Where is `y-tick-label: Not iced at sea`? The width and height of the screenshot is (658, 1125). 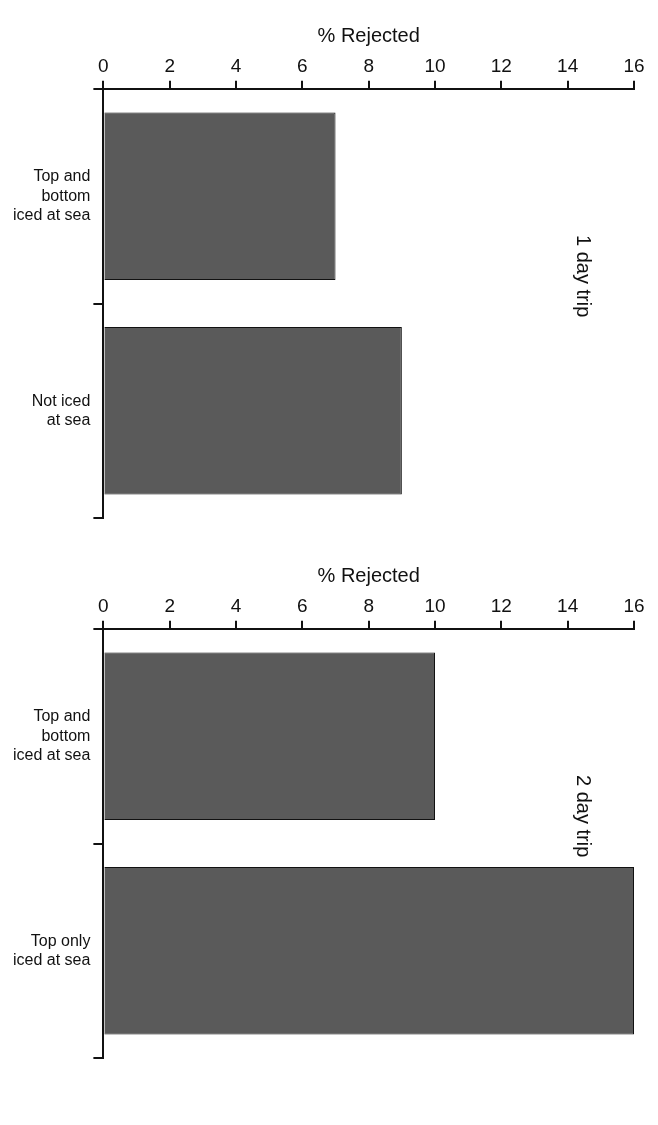
y-tick-label: Not iced at sea is located at coordinates (61, 409).